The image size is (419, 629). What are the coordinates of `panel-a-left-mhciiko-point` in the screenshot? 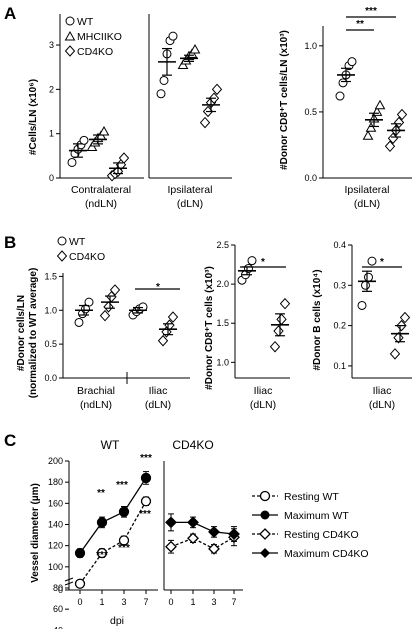 It's located at (195, 48).